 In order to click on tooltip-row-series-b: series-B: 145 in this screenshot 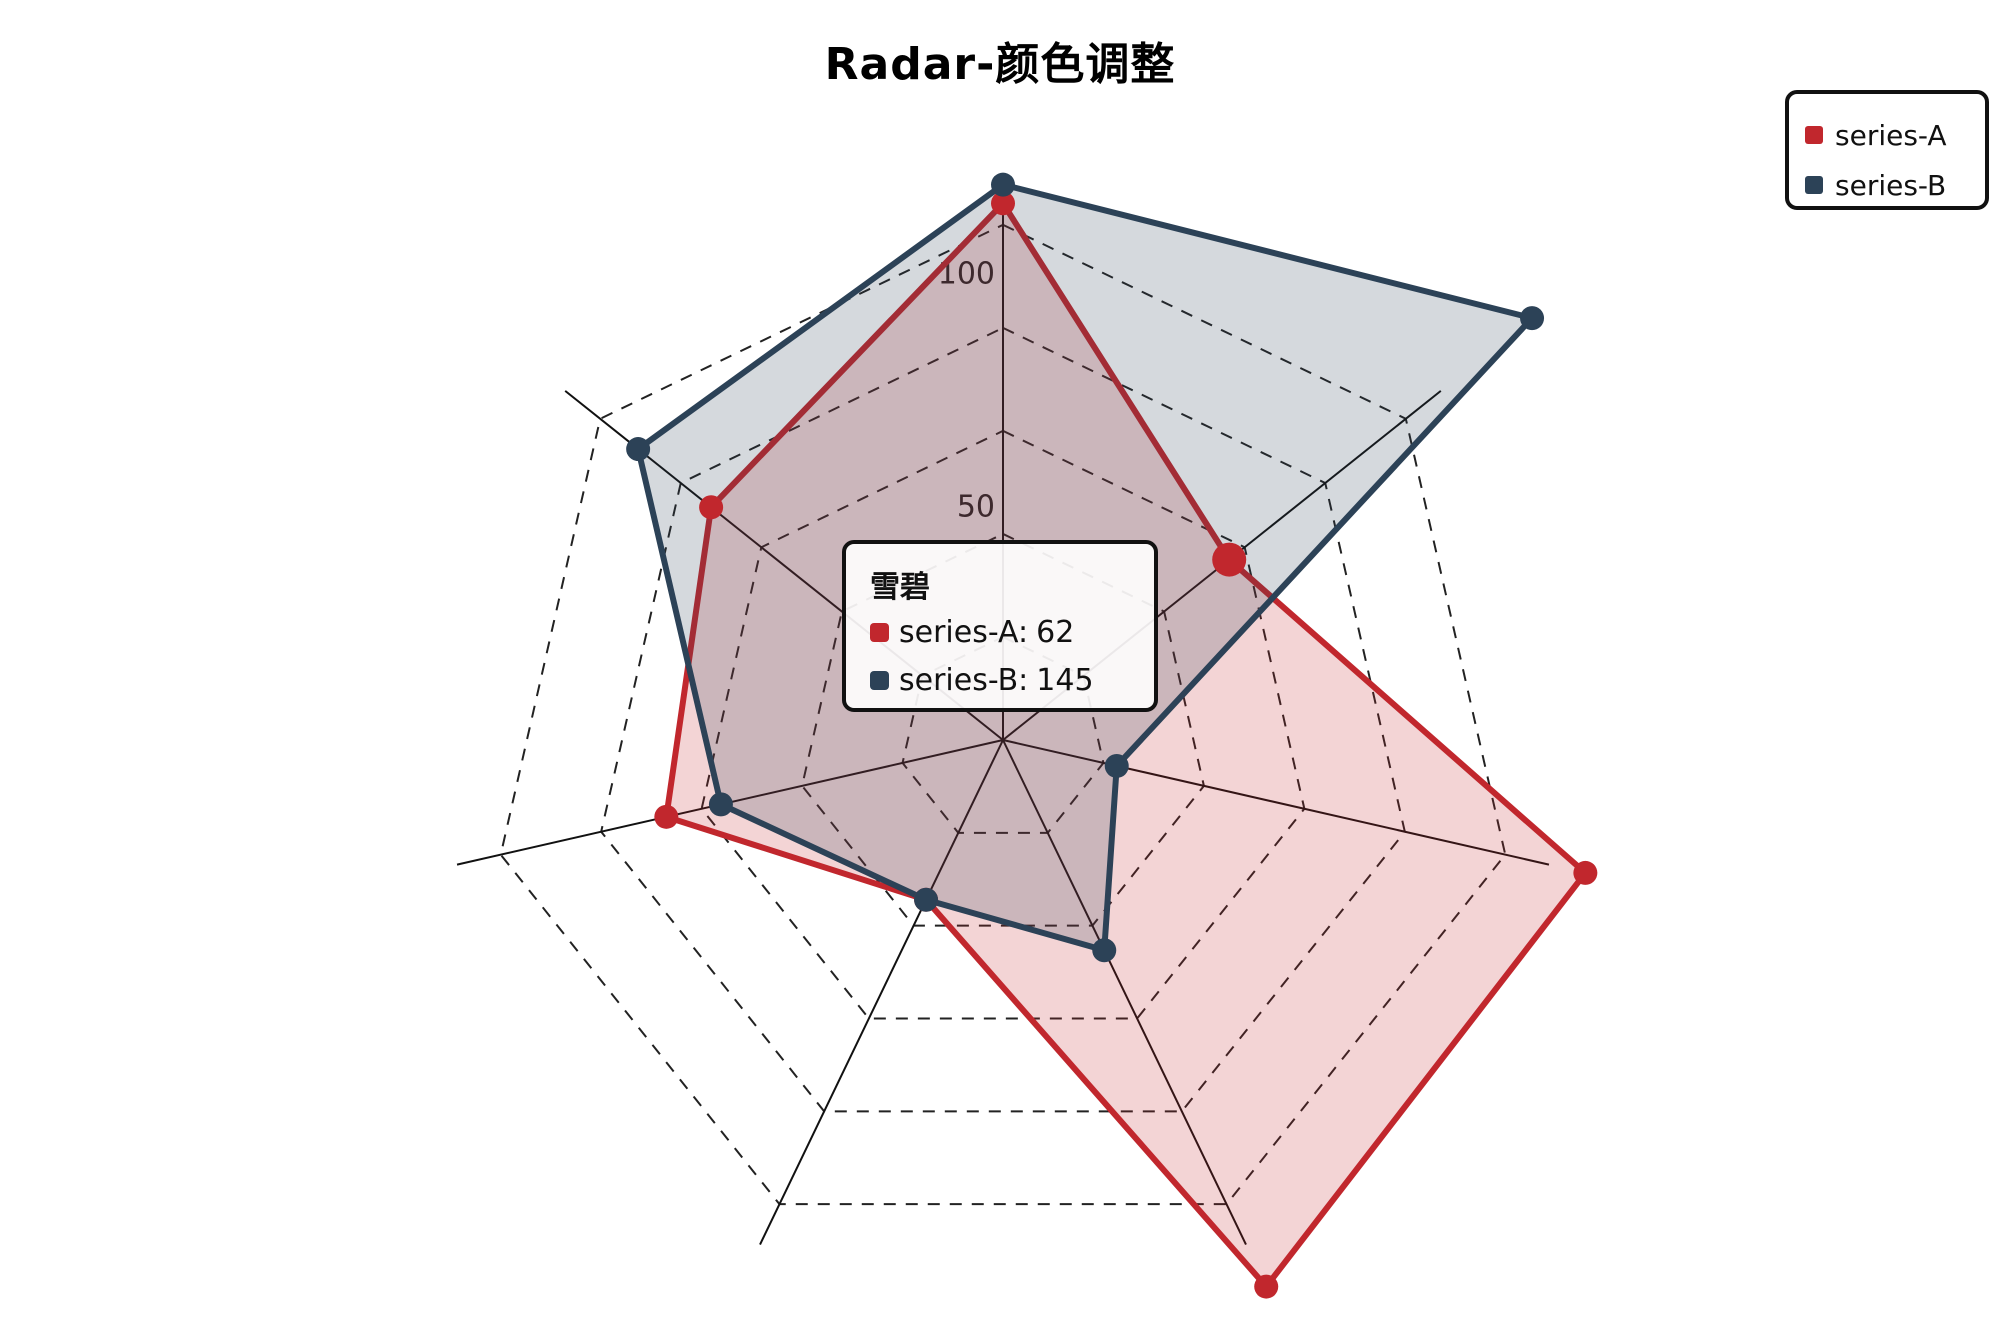, I will do `click(1012, 680)`.